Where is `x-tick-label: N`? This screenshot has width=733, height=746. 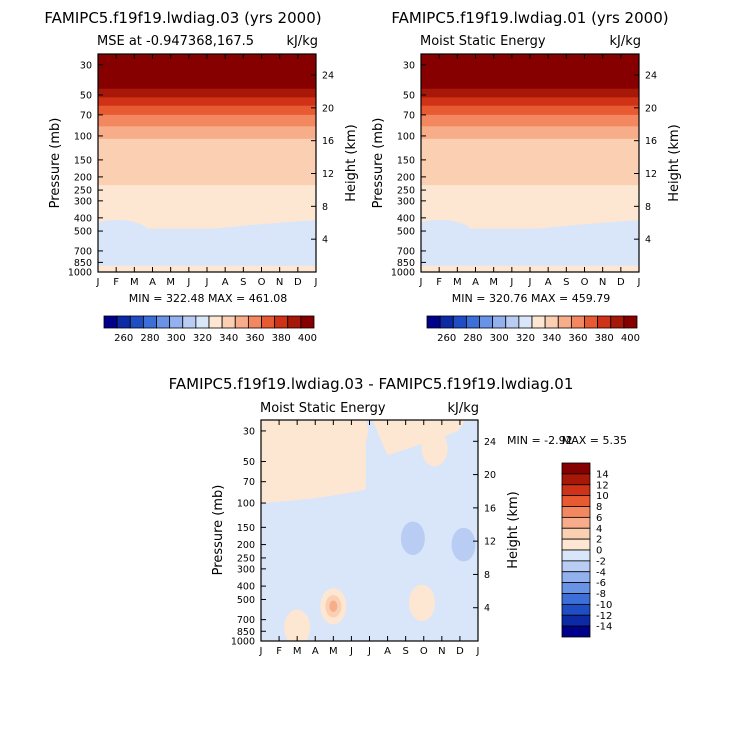
x-tick-label: N is located at coordinates (441, 651).